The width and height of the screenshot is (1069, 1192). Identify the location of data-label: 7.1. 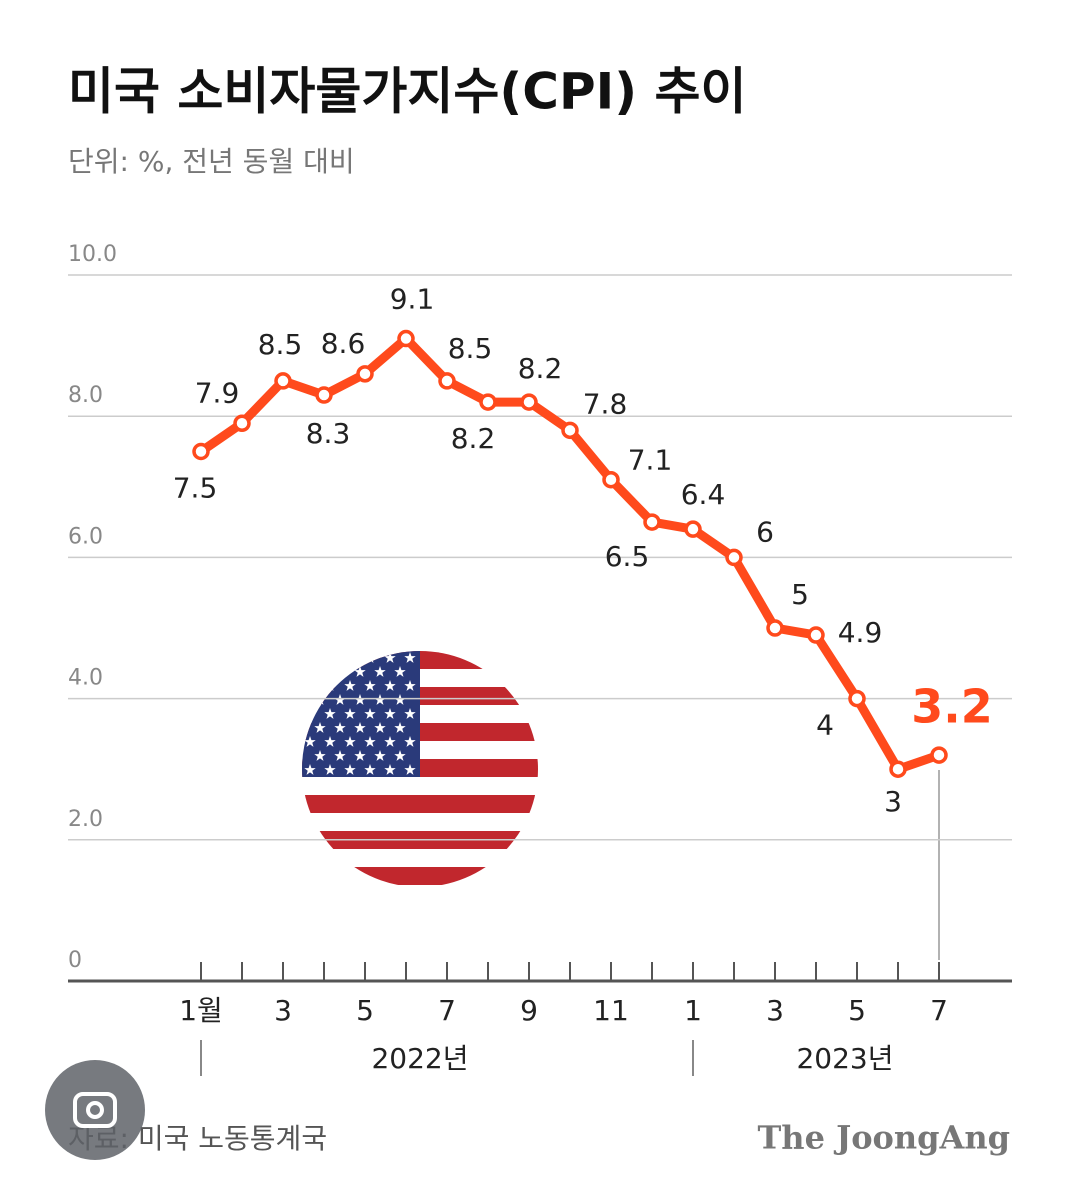
(650, 460).